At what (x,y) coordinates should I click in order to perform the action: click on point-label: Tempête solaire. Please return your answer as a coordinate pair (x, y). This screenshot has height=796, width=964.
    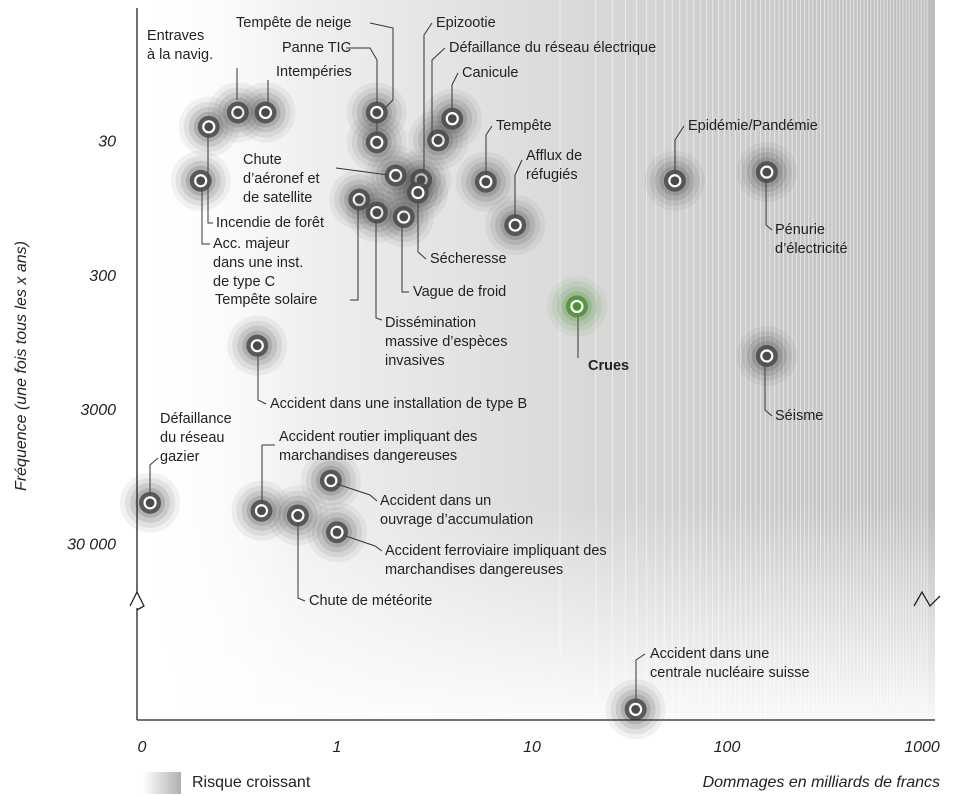
    Looking at the image, I should click on (266, 300).